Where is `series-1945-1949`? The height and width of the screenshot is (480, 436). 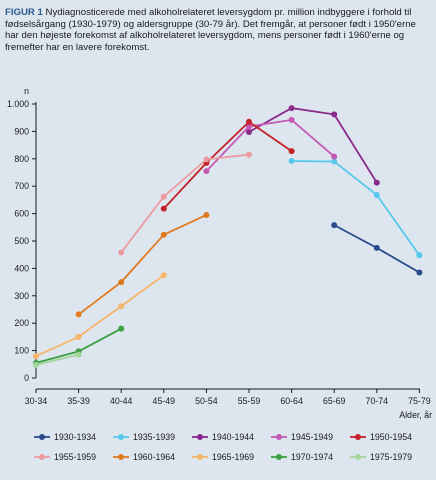
series-1945-1949 is located at coordinates (270, 145).